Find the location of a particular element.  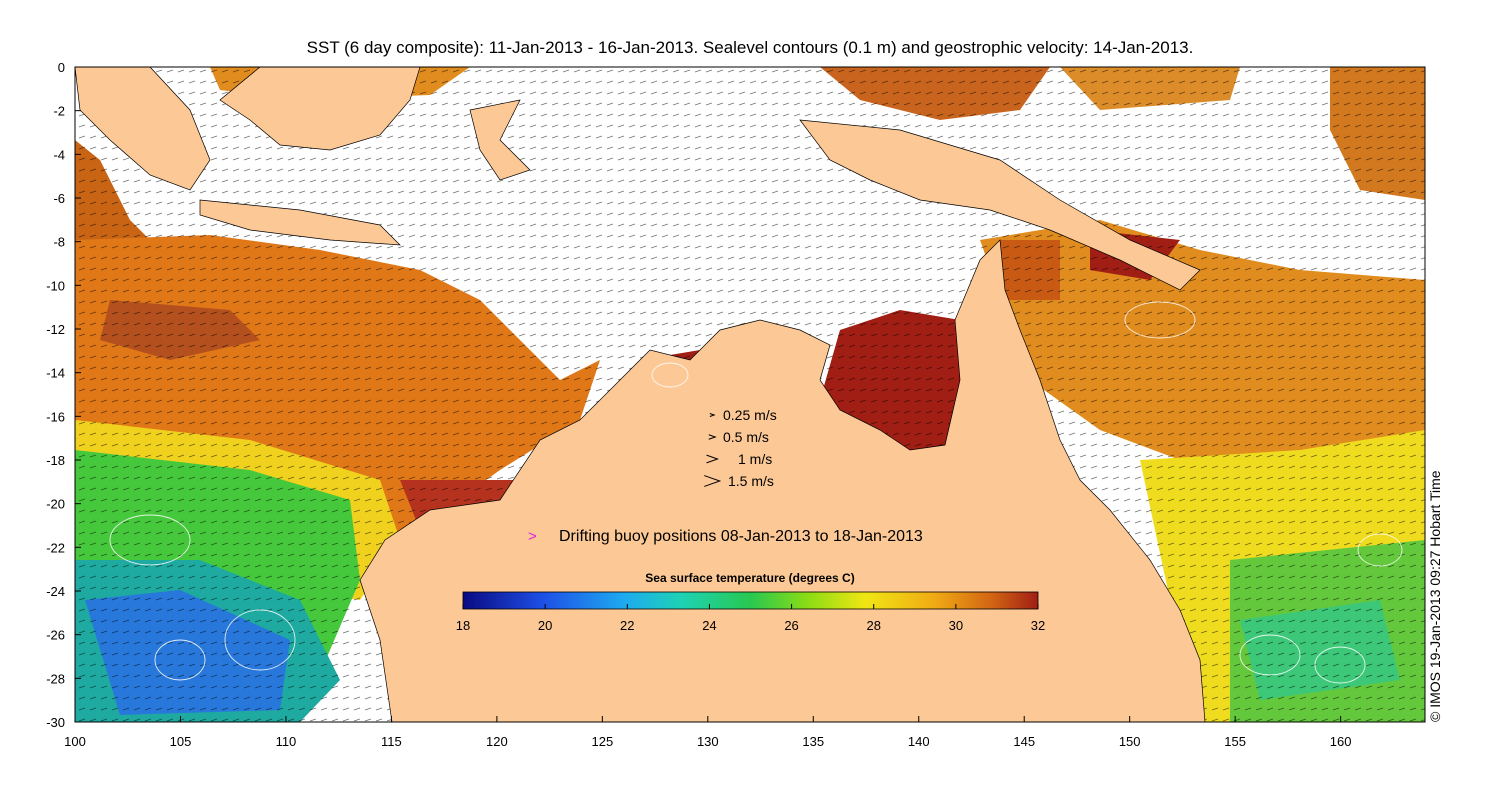

y-tick-label: -22 is located at coordinates (55, 547).